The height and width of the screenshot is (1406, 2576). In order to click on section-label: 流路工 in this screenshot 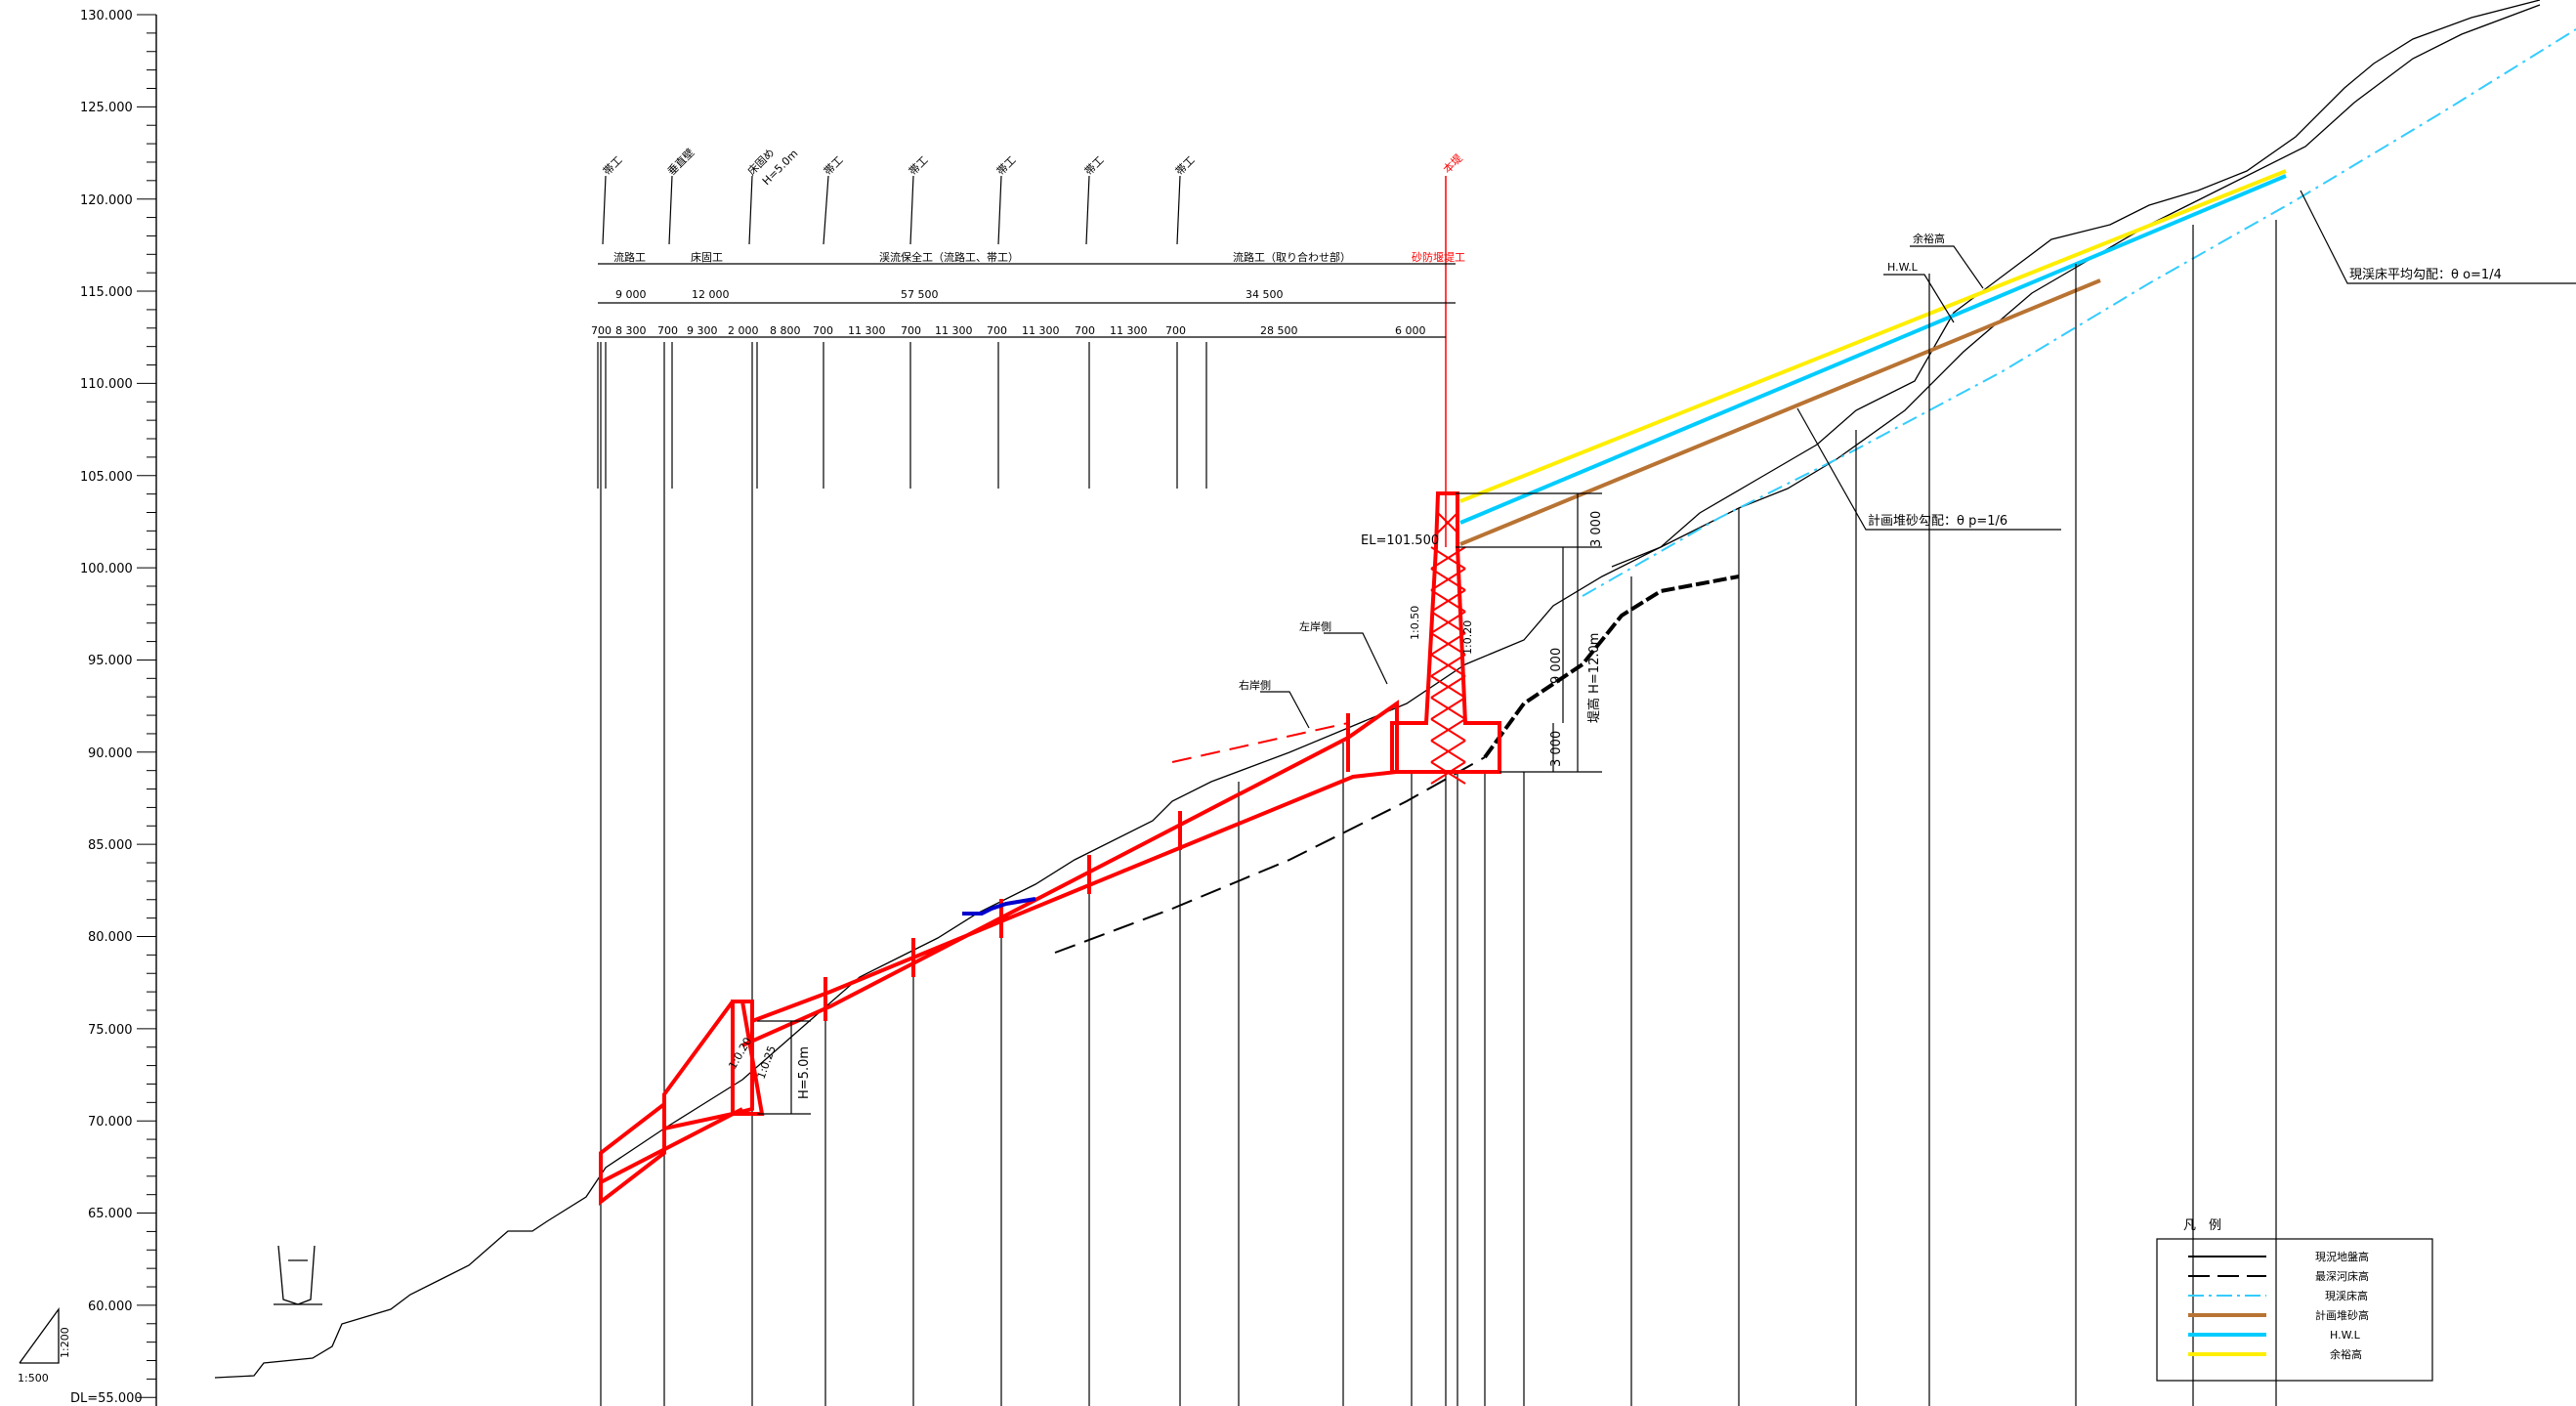, I will do `click(629, 257)`.